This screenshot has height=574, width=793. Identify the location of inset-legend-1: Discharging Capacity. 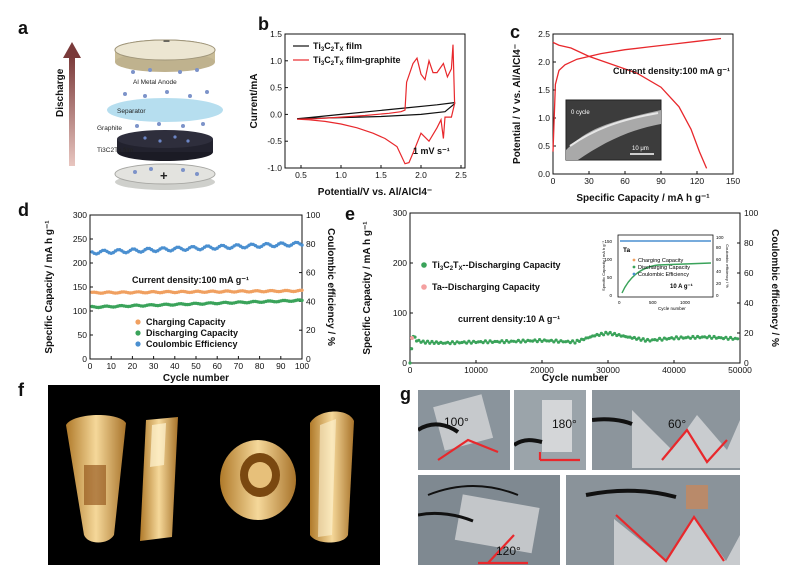
(664, 268).